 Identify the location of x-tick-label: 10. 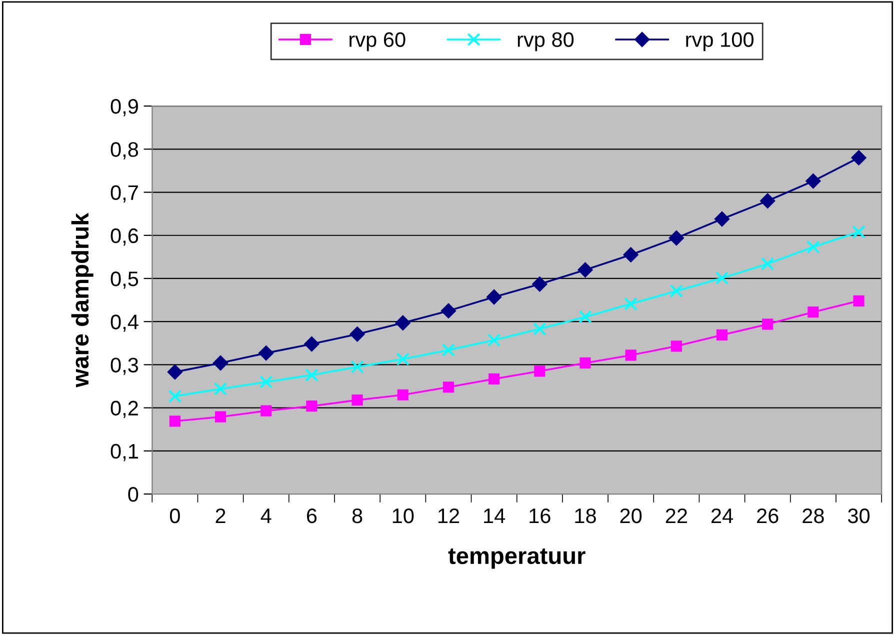
(403, 516).